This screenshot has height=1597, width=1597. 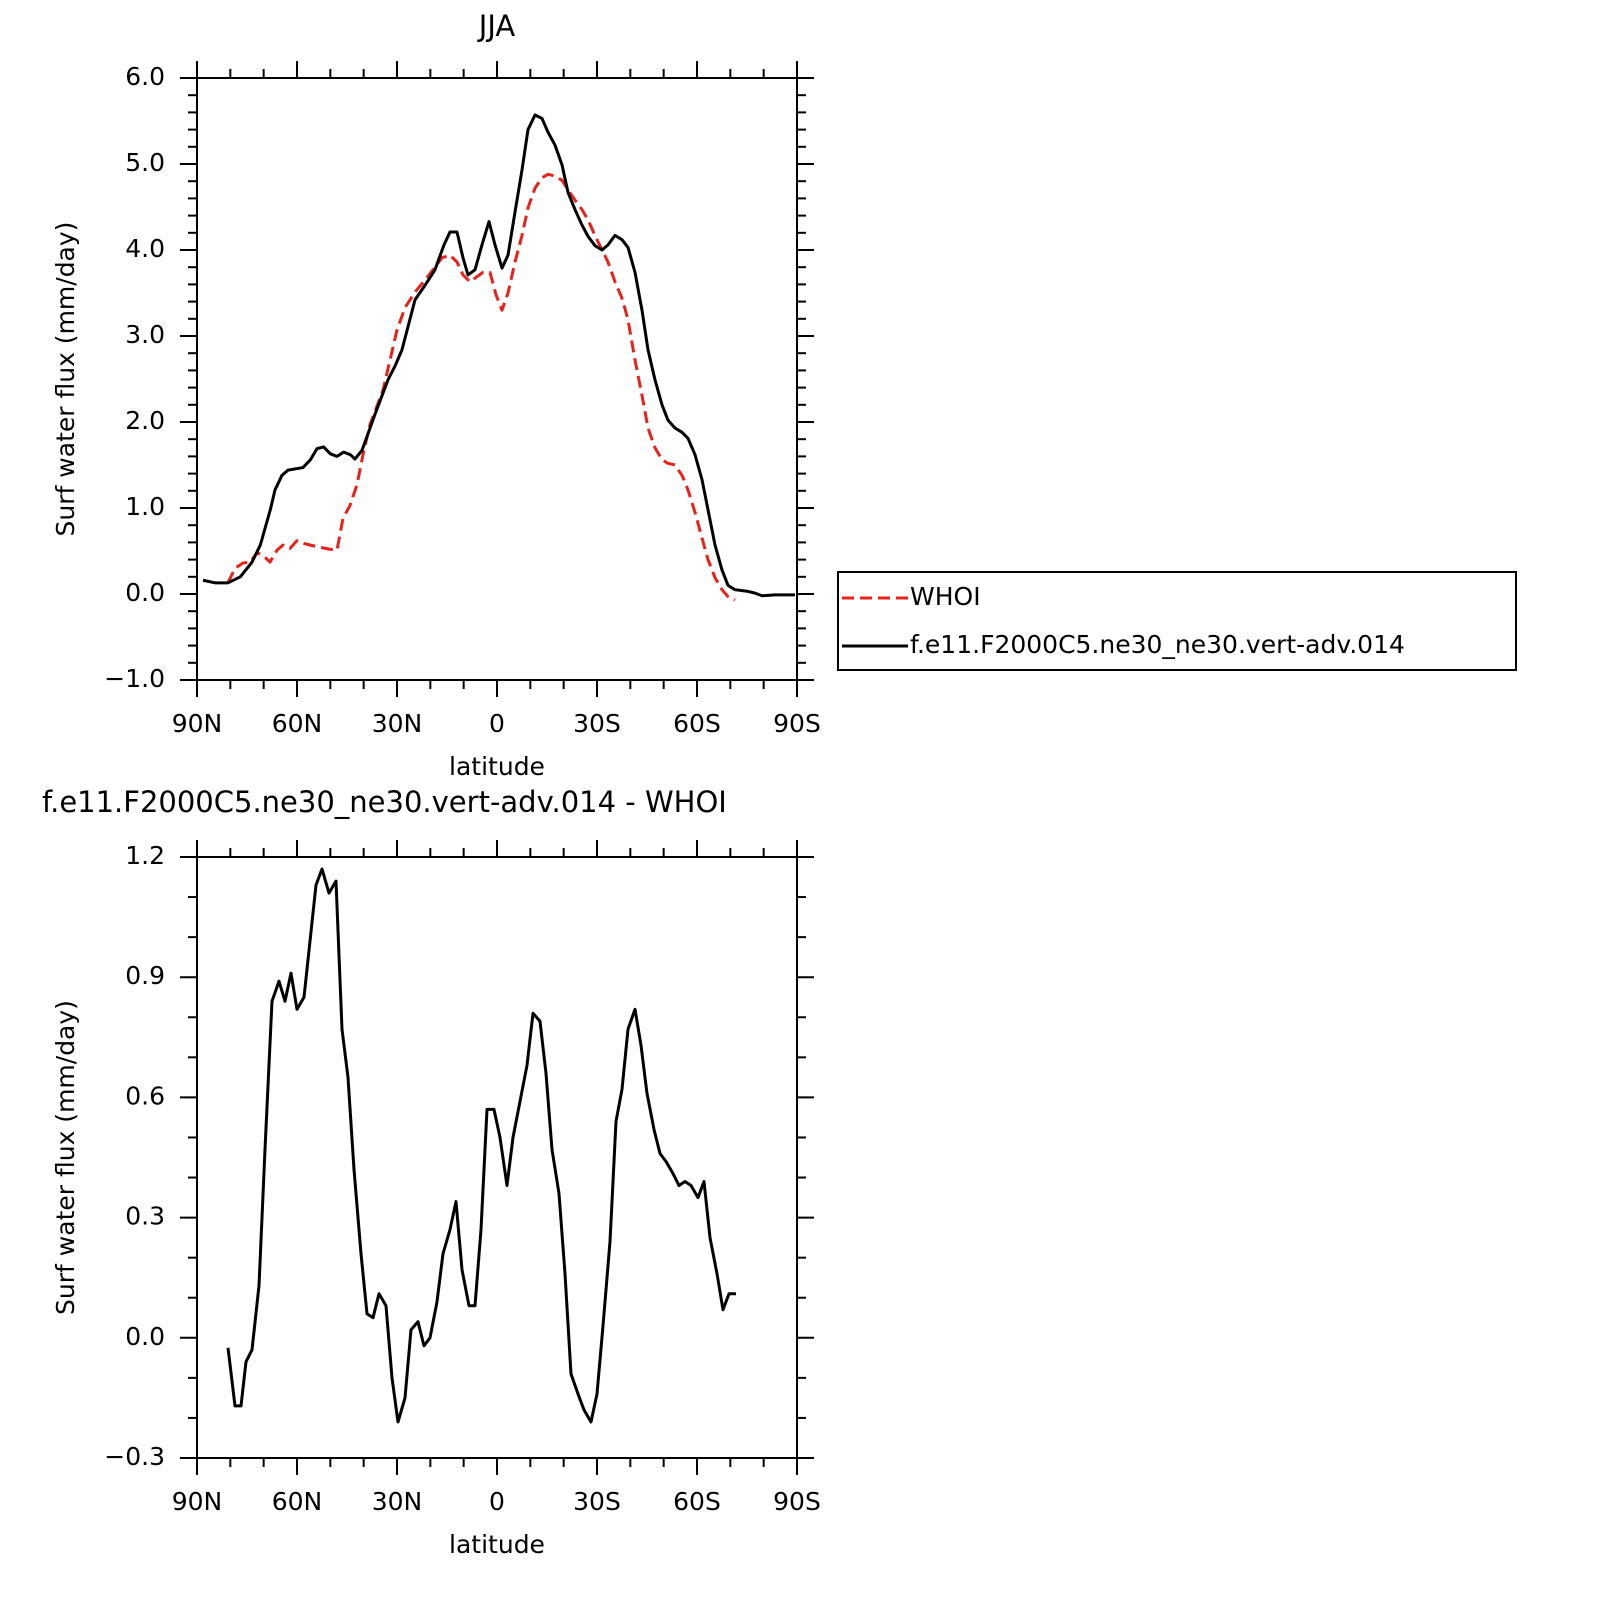 What do you see at coordinates (145, 1216) in the screenshot?
I see `y-tick-label: 0.3` at bounding box center [145, 1216].